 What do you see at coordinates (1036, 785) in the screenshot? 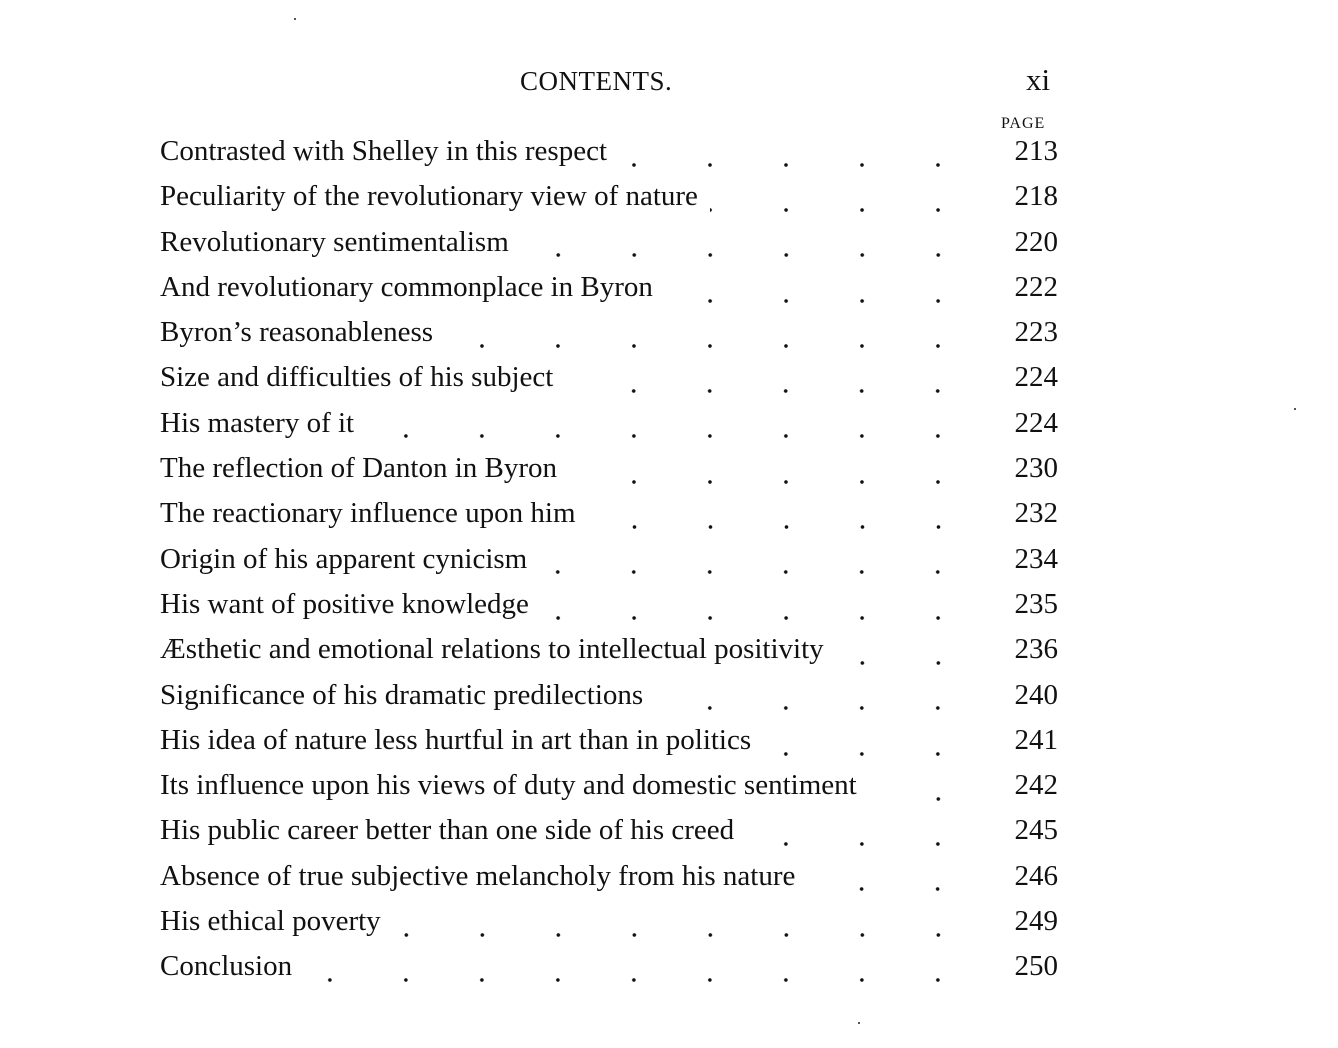
I see `toc-entry-page: 242` at bounding box center [1036, 785].